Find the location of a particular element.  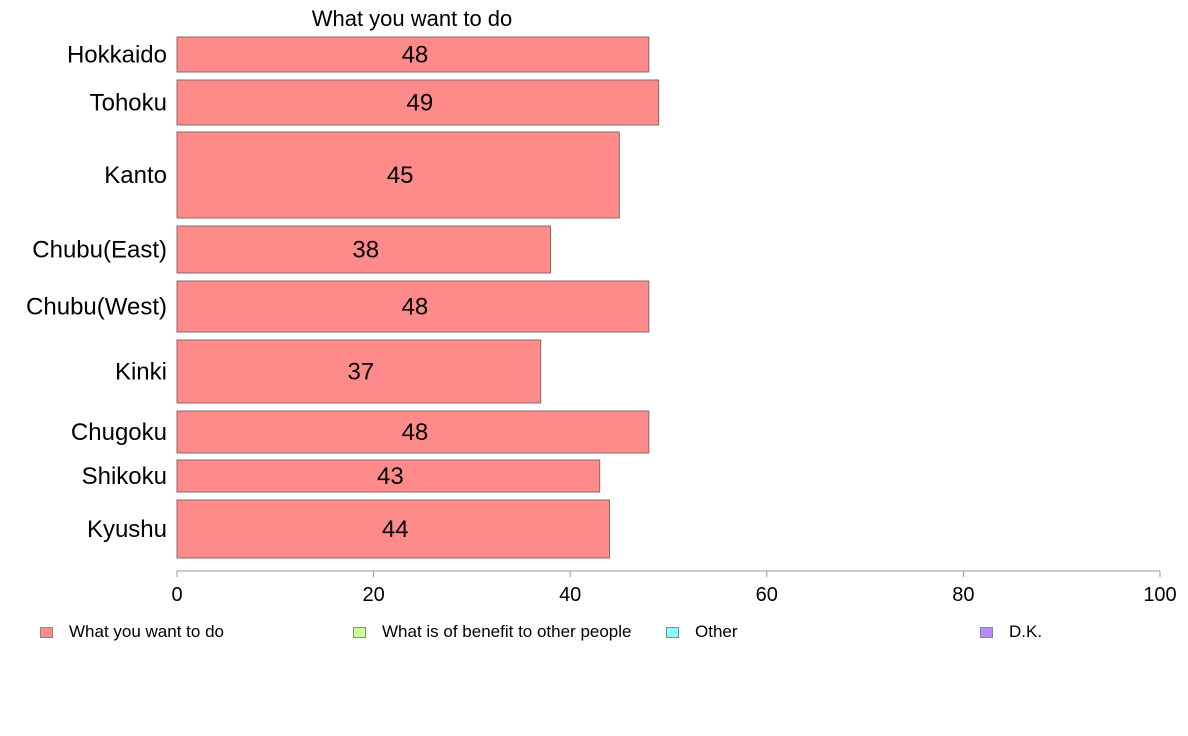

value-label: 43 is located at coordinates (390, 476).